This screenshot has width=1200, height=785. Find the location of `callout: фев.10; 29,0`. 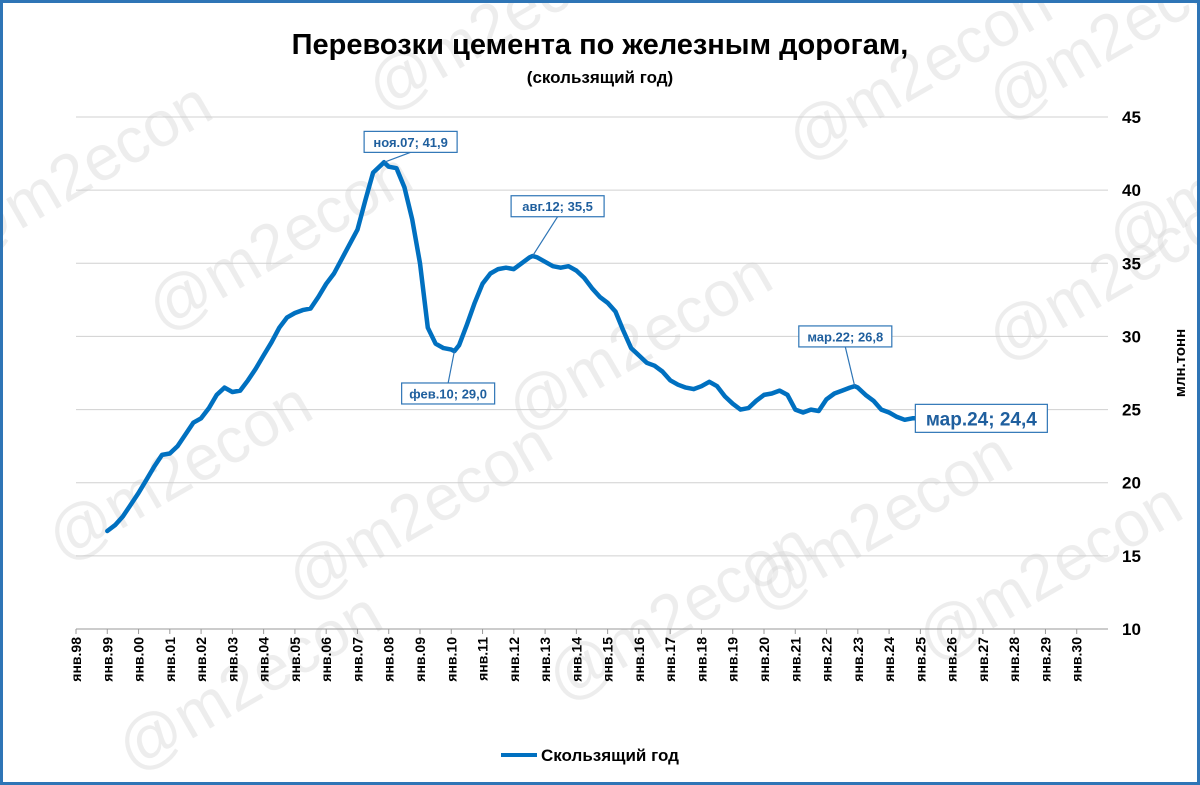

callout: фев.10; 29,0 is located at coordinates (448, 377).